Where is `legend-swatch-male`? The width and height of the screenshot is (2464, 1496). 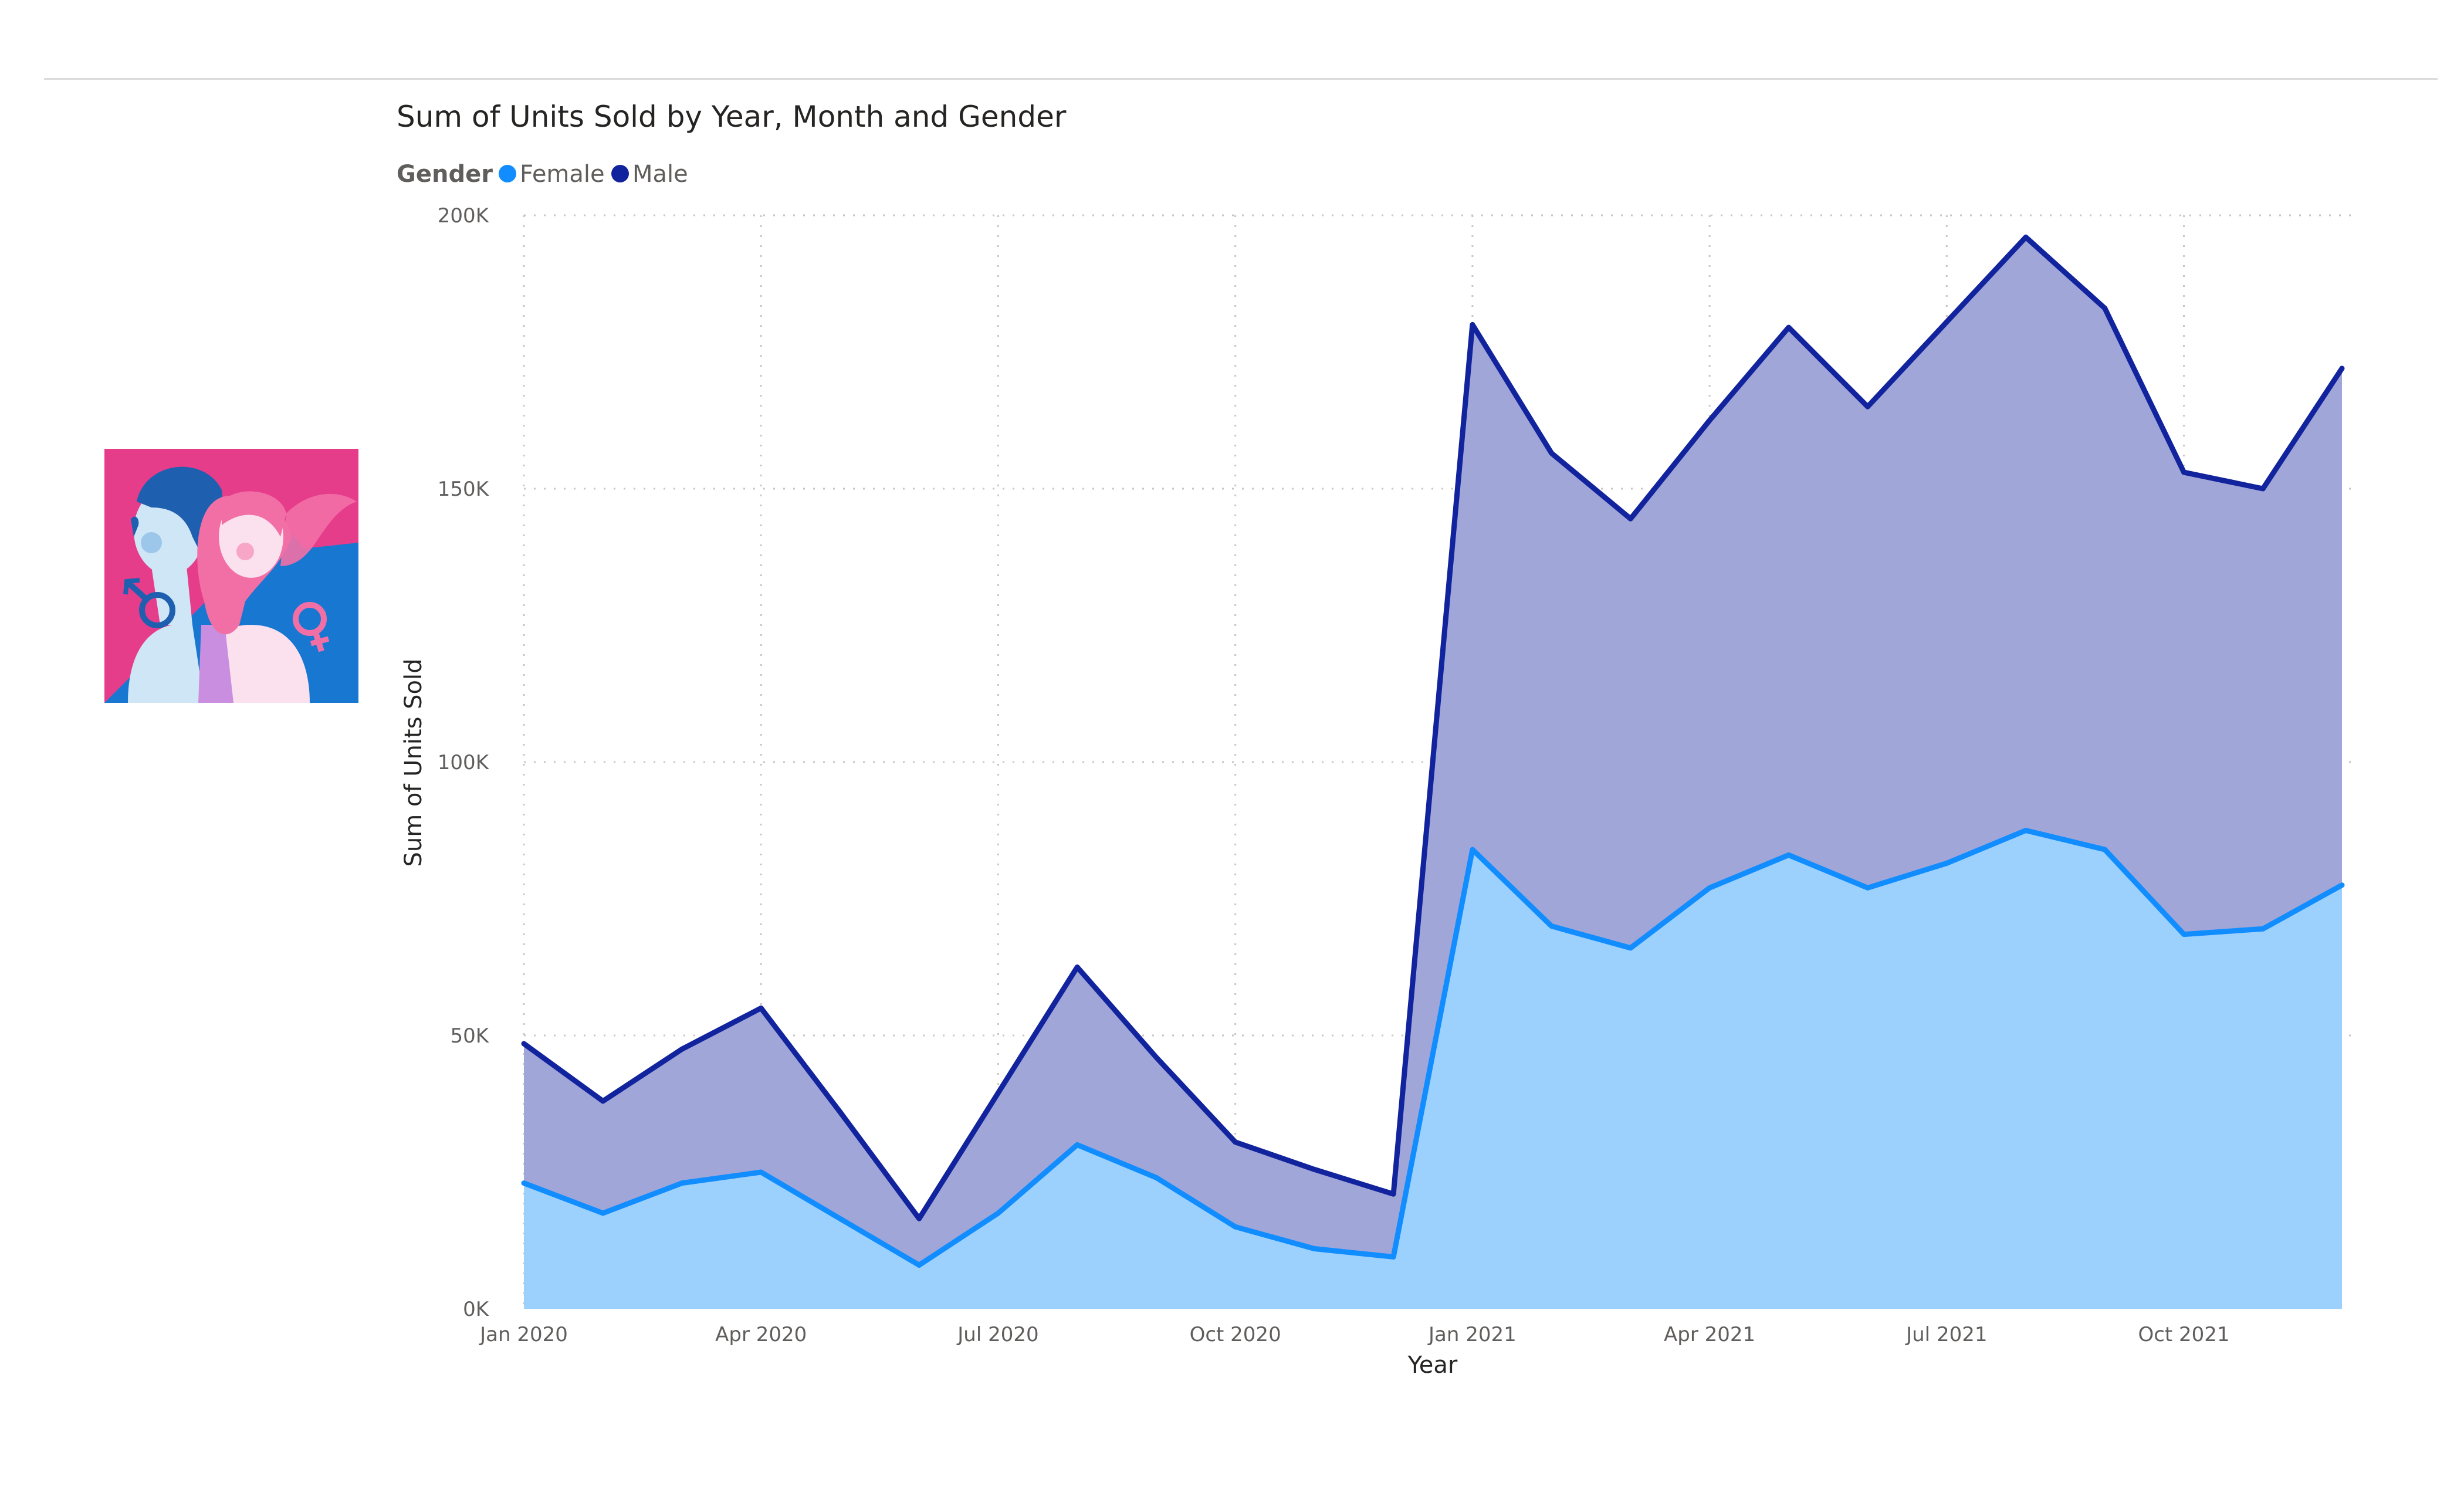 legend-swatch-male is located at coordinates (620, 173).